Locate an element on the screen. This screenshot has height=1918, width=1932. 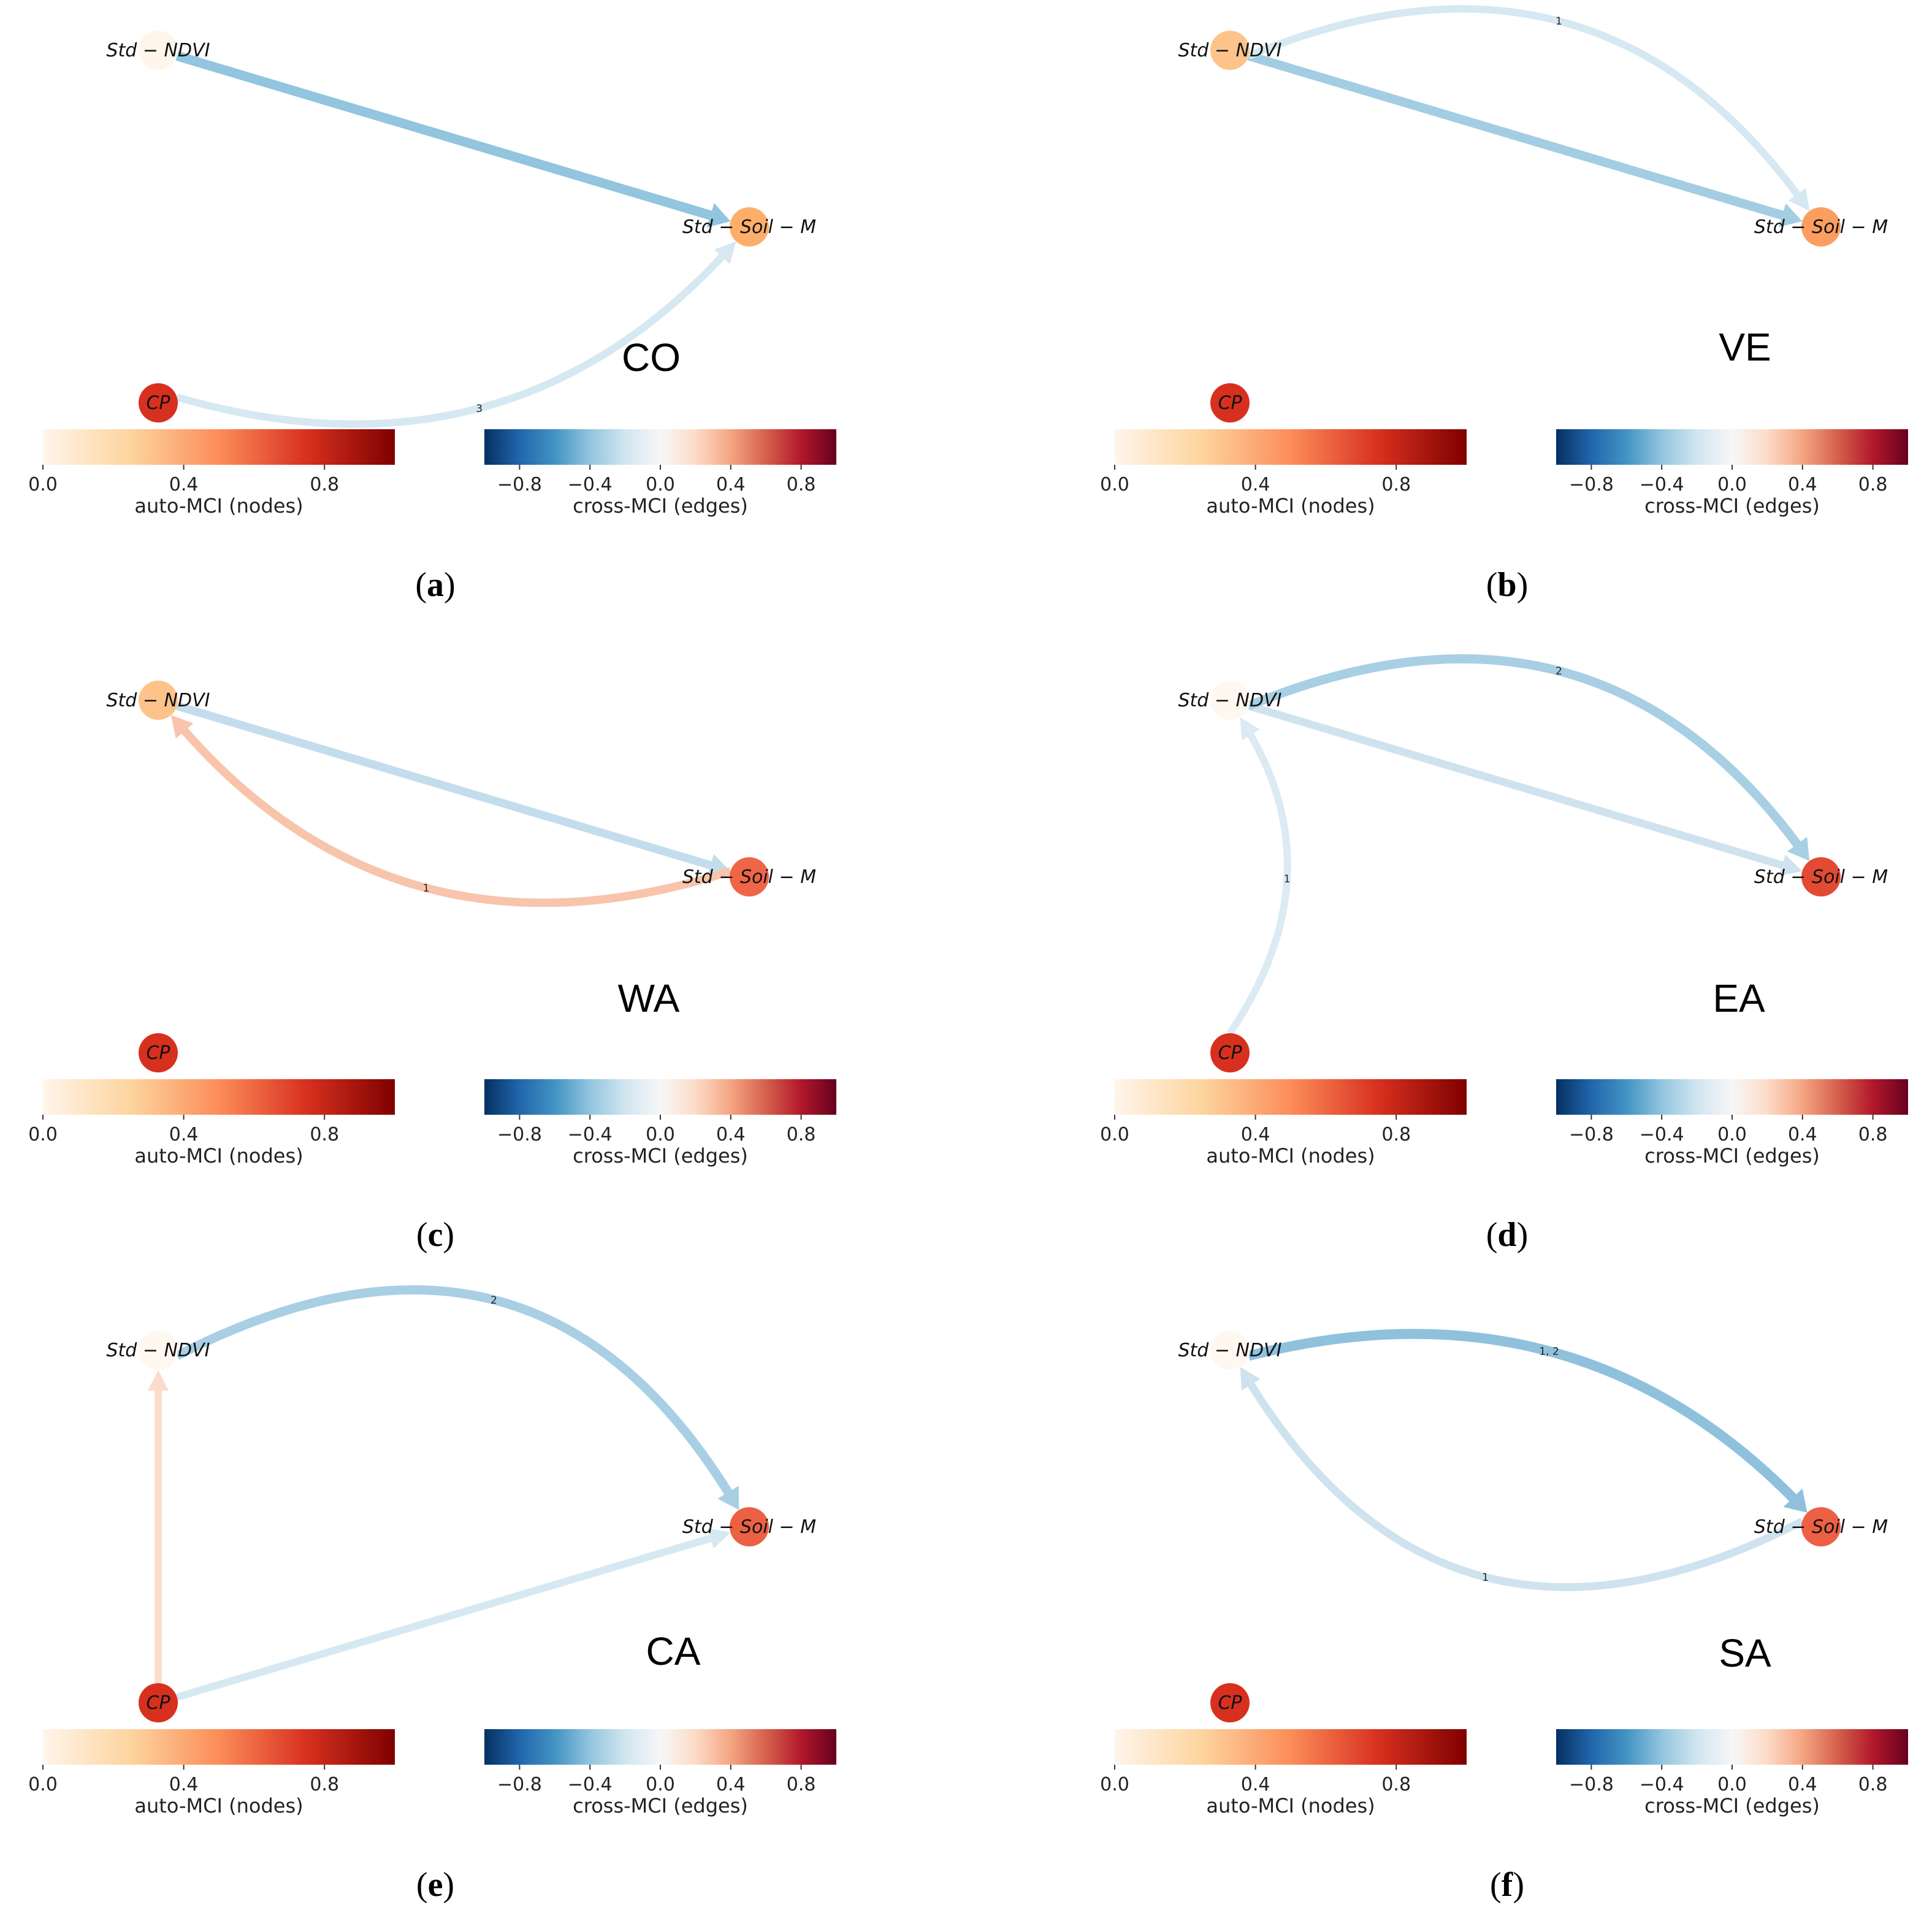
panel-c-node-std-soil-m is located at coordinates (749, 876).